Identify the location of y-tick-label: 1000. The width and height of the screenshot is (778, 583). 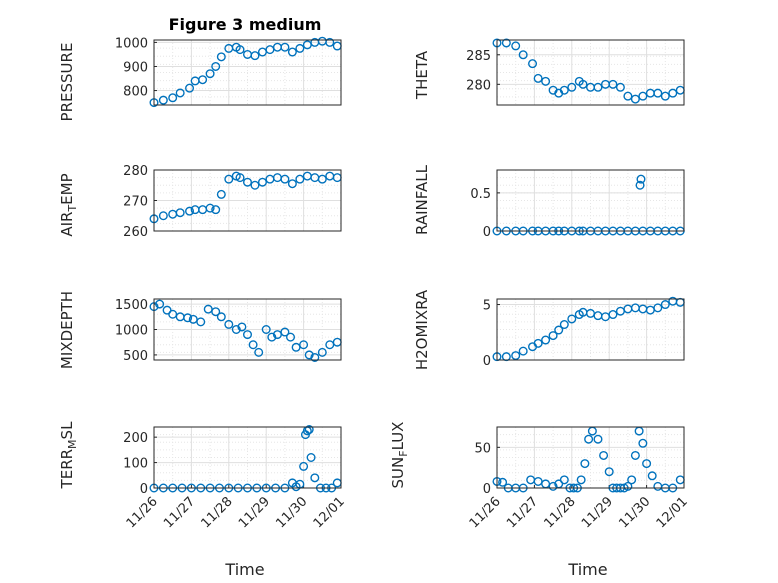
(131, 331).